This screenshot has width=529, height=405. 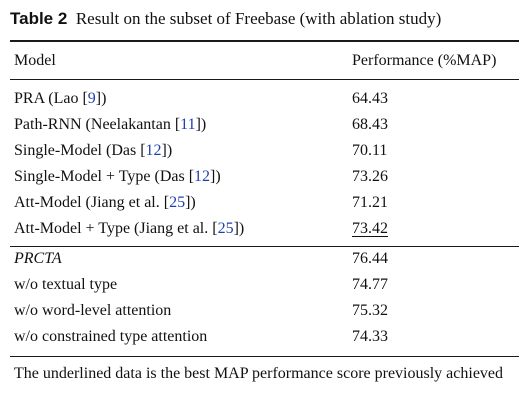 What do you see at coordinates (110, 124) in the screenshot?
I see `model-cell: Path-RNN (Neelakantan [11])` at bounding box center [110, 124].